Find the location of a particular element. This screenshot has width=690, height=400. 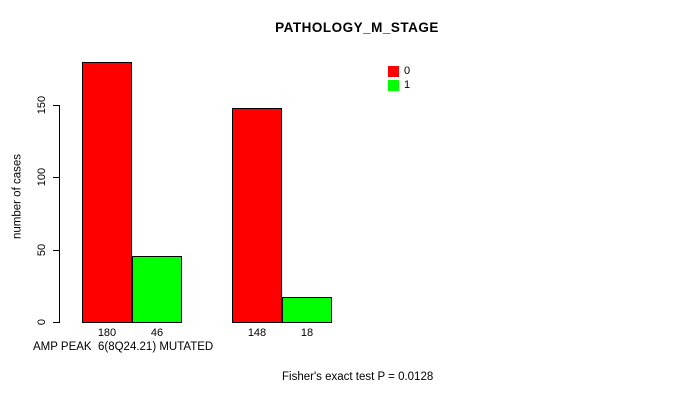

y-tick-label-50: 50 is located at coordinates (42, 249).